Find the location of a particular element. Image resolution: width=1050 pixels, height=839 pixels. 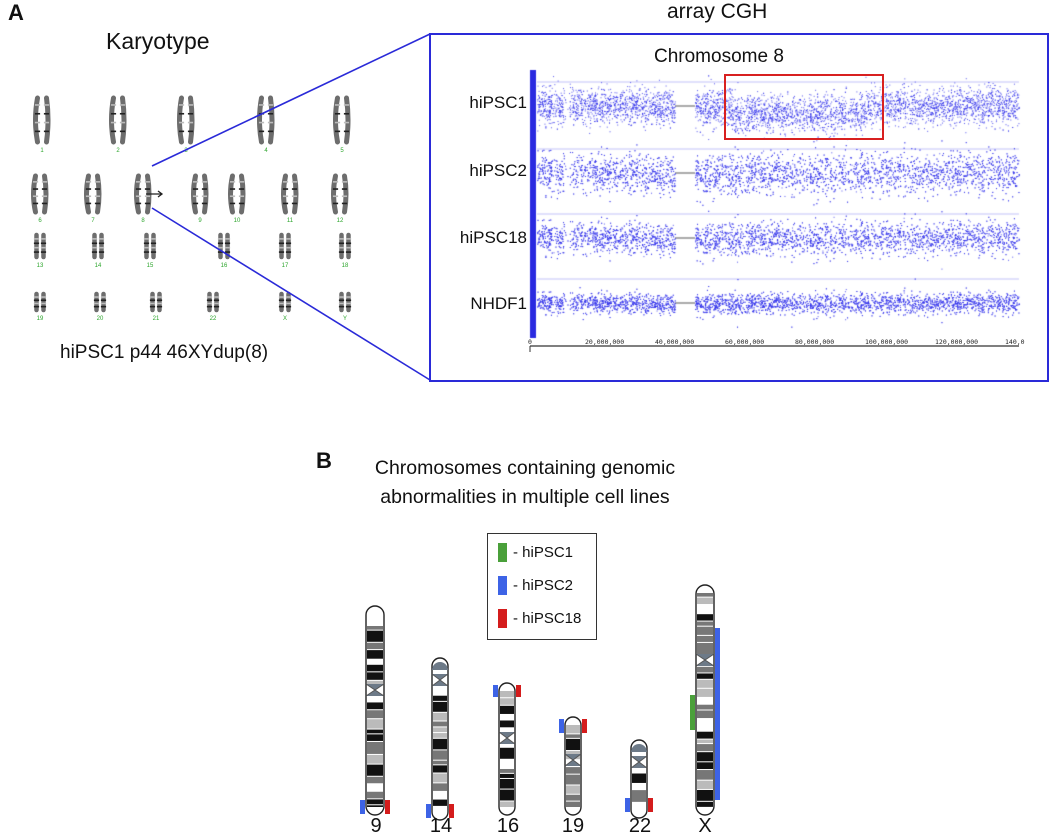

axis-tick-label: 140,0 is located at coordinates (1015, 342).